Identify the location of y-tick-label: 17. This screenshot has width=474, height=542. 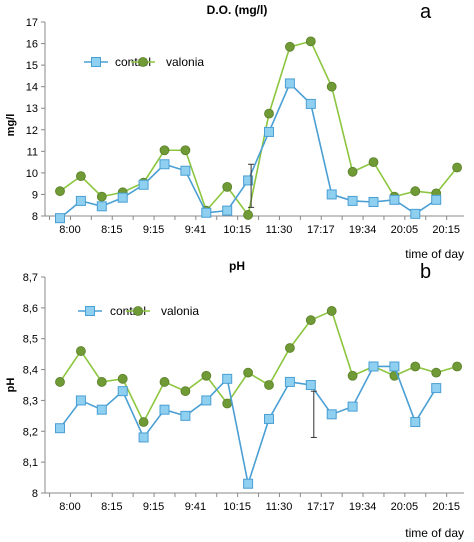
(32, 23).